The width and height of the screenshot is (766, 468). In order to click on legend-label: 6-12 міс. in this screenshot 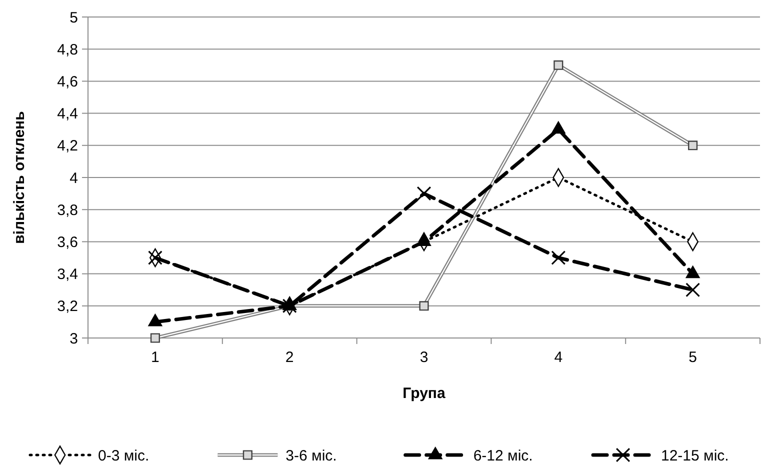, I will do `click(503, 455)`.